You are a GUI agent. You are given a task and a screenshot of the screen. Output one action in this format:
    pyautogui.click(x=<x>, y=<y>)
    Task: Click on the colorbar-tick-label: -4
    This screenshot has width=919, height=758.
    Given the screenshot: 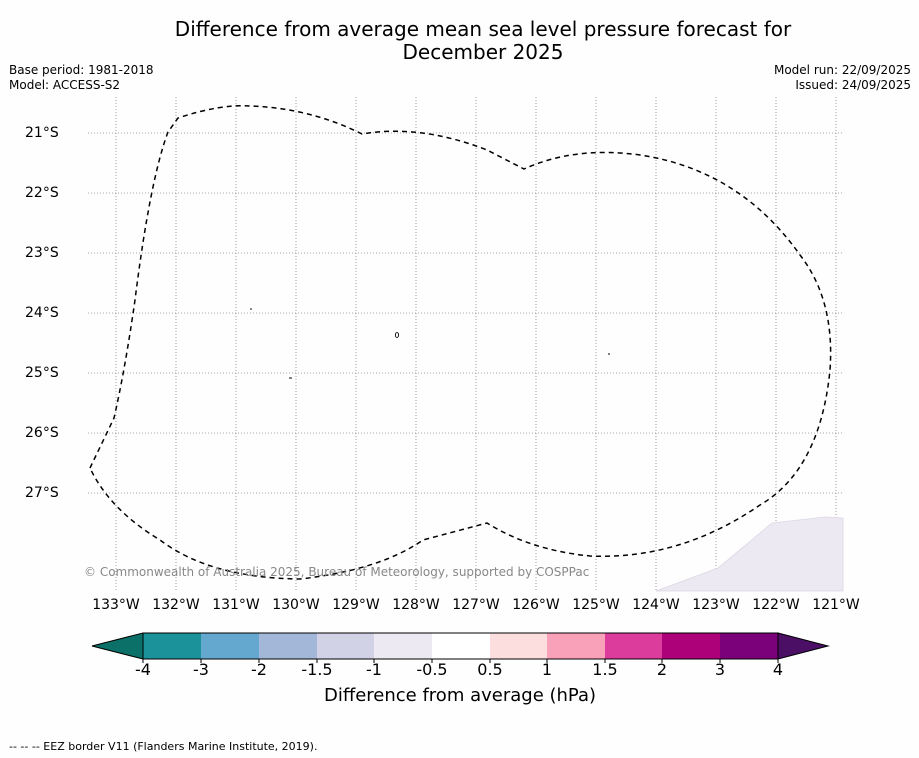 What is the action you would take?
    pyautogui.click(x=143, y=669)
    